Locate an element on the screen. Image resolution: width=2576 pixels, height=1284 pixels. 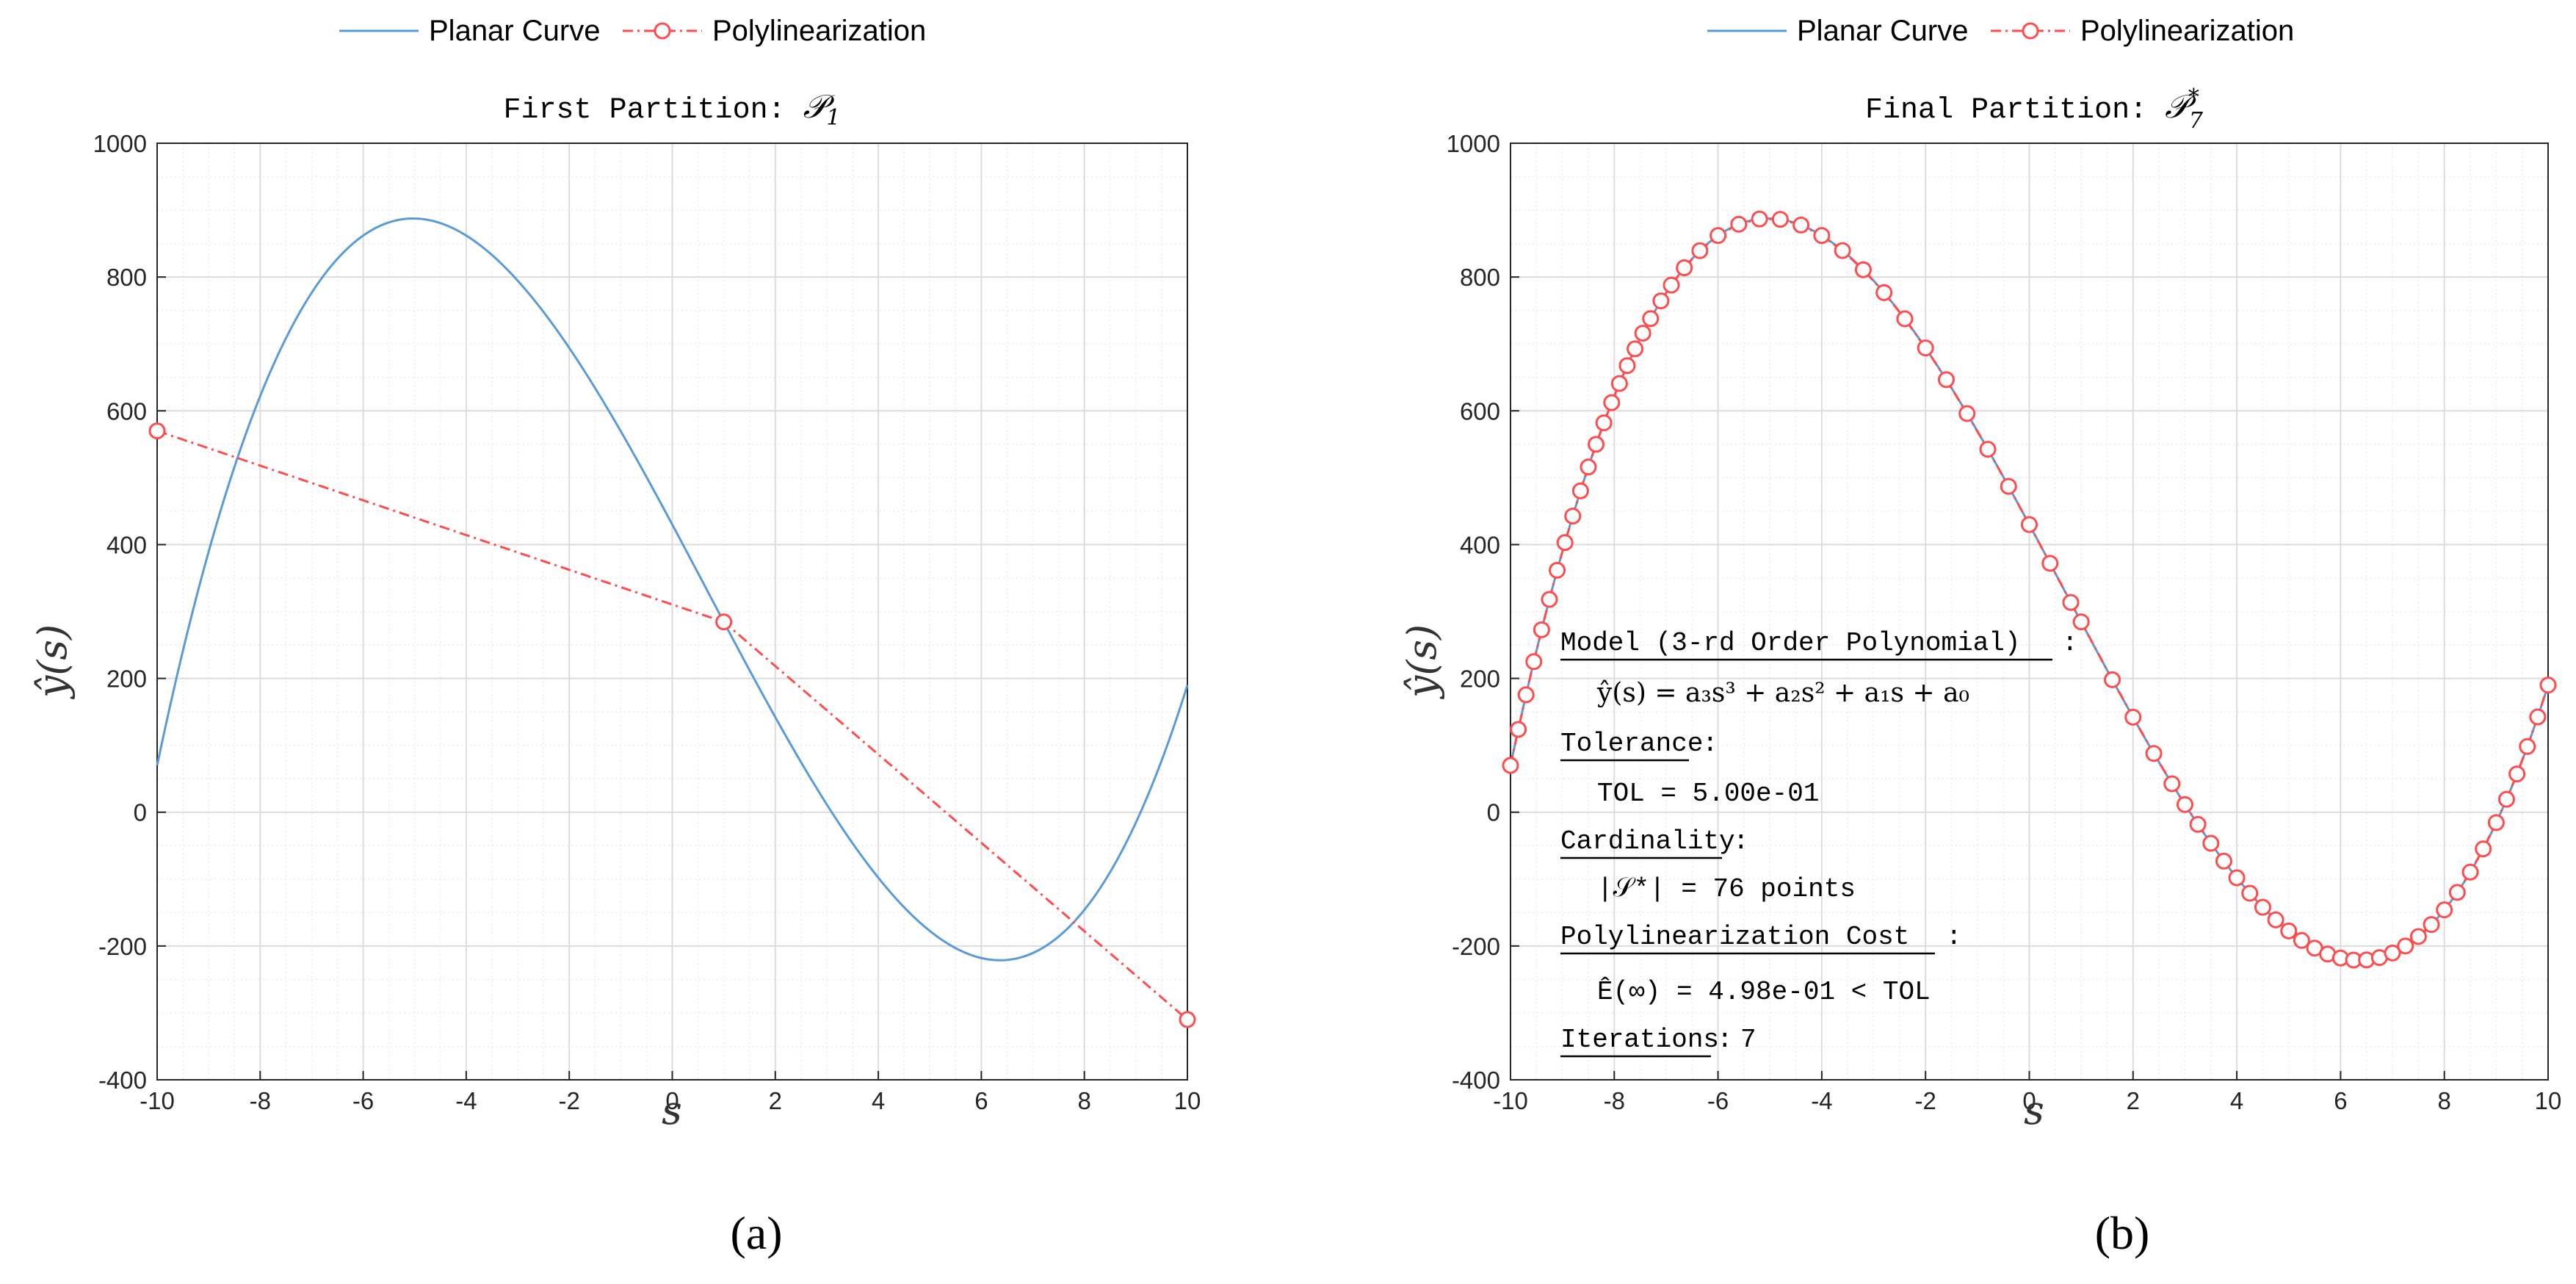
x-tick-label-a: -2 is located at coordinates (569, 1100).